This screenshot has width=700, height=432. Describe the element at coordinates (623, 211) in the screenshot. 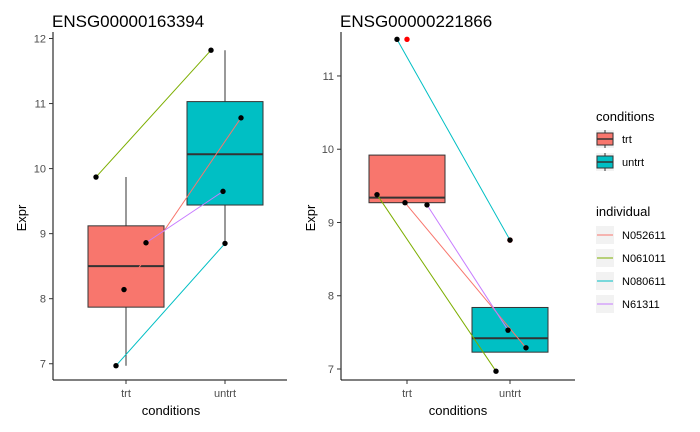

I see `legend-individual-title: individual` at that location.